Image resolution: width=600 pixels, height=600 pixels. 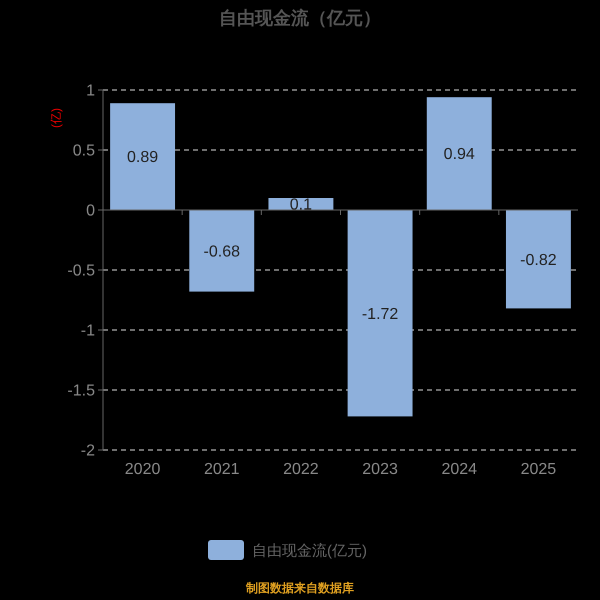 What do you see at coordinates (538, 469) in the screenshot?
I see `x-tick-label: 2025` at bounding box center [538, 469].